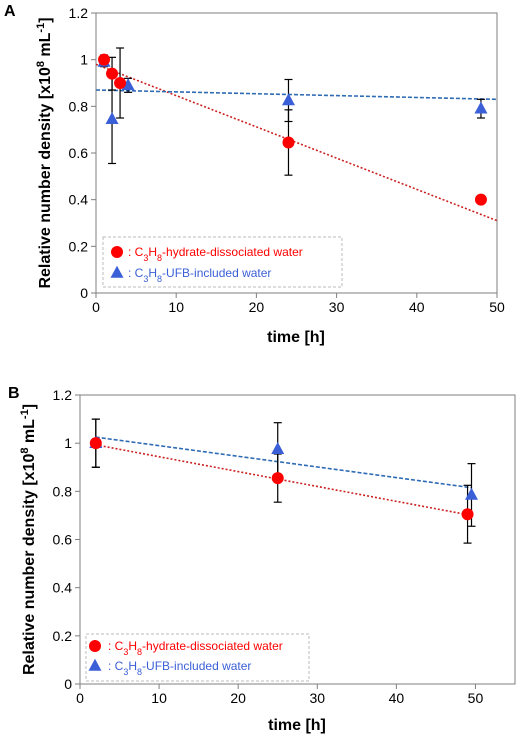  I want to click on panel-label: B, so click(14, 393).